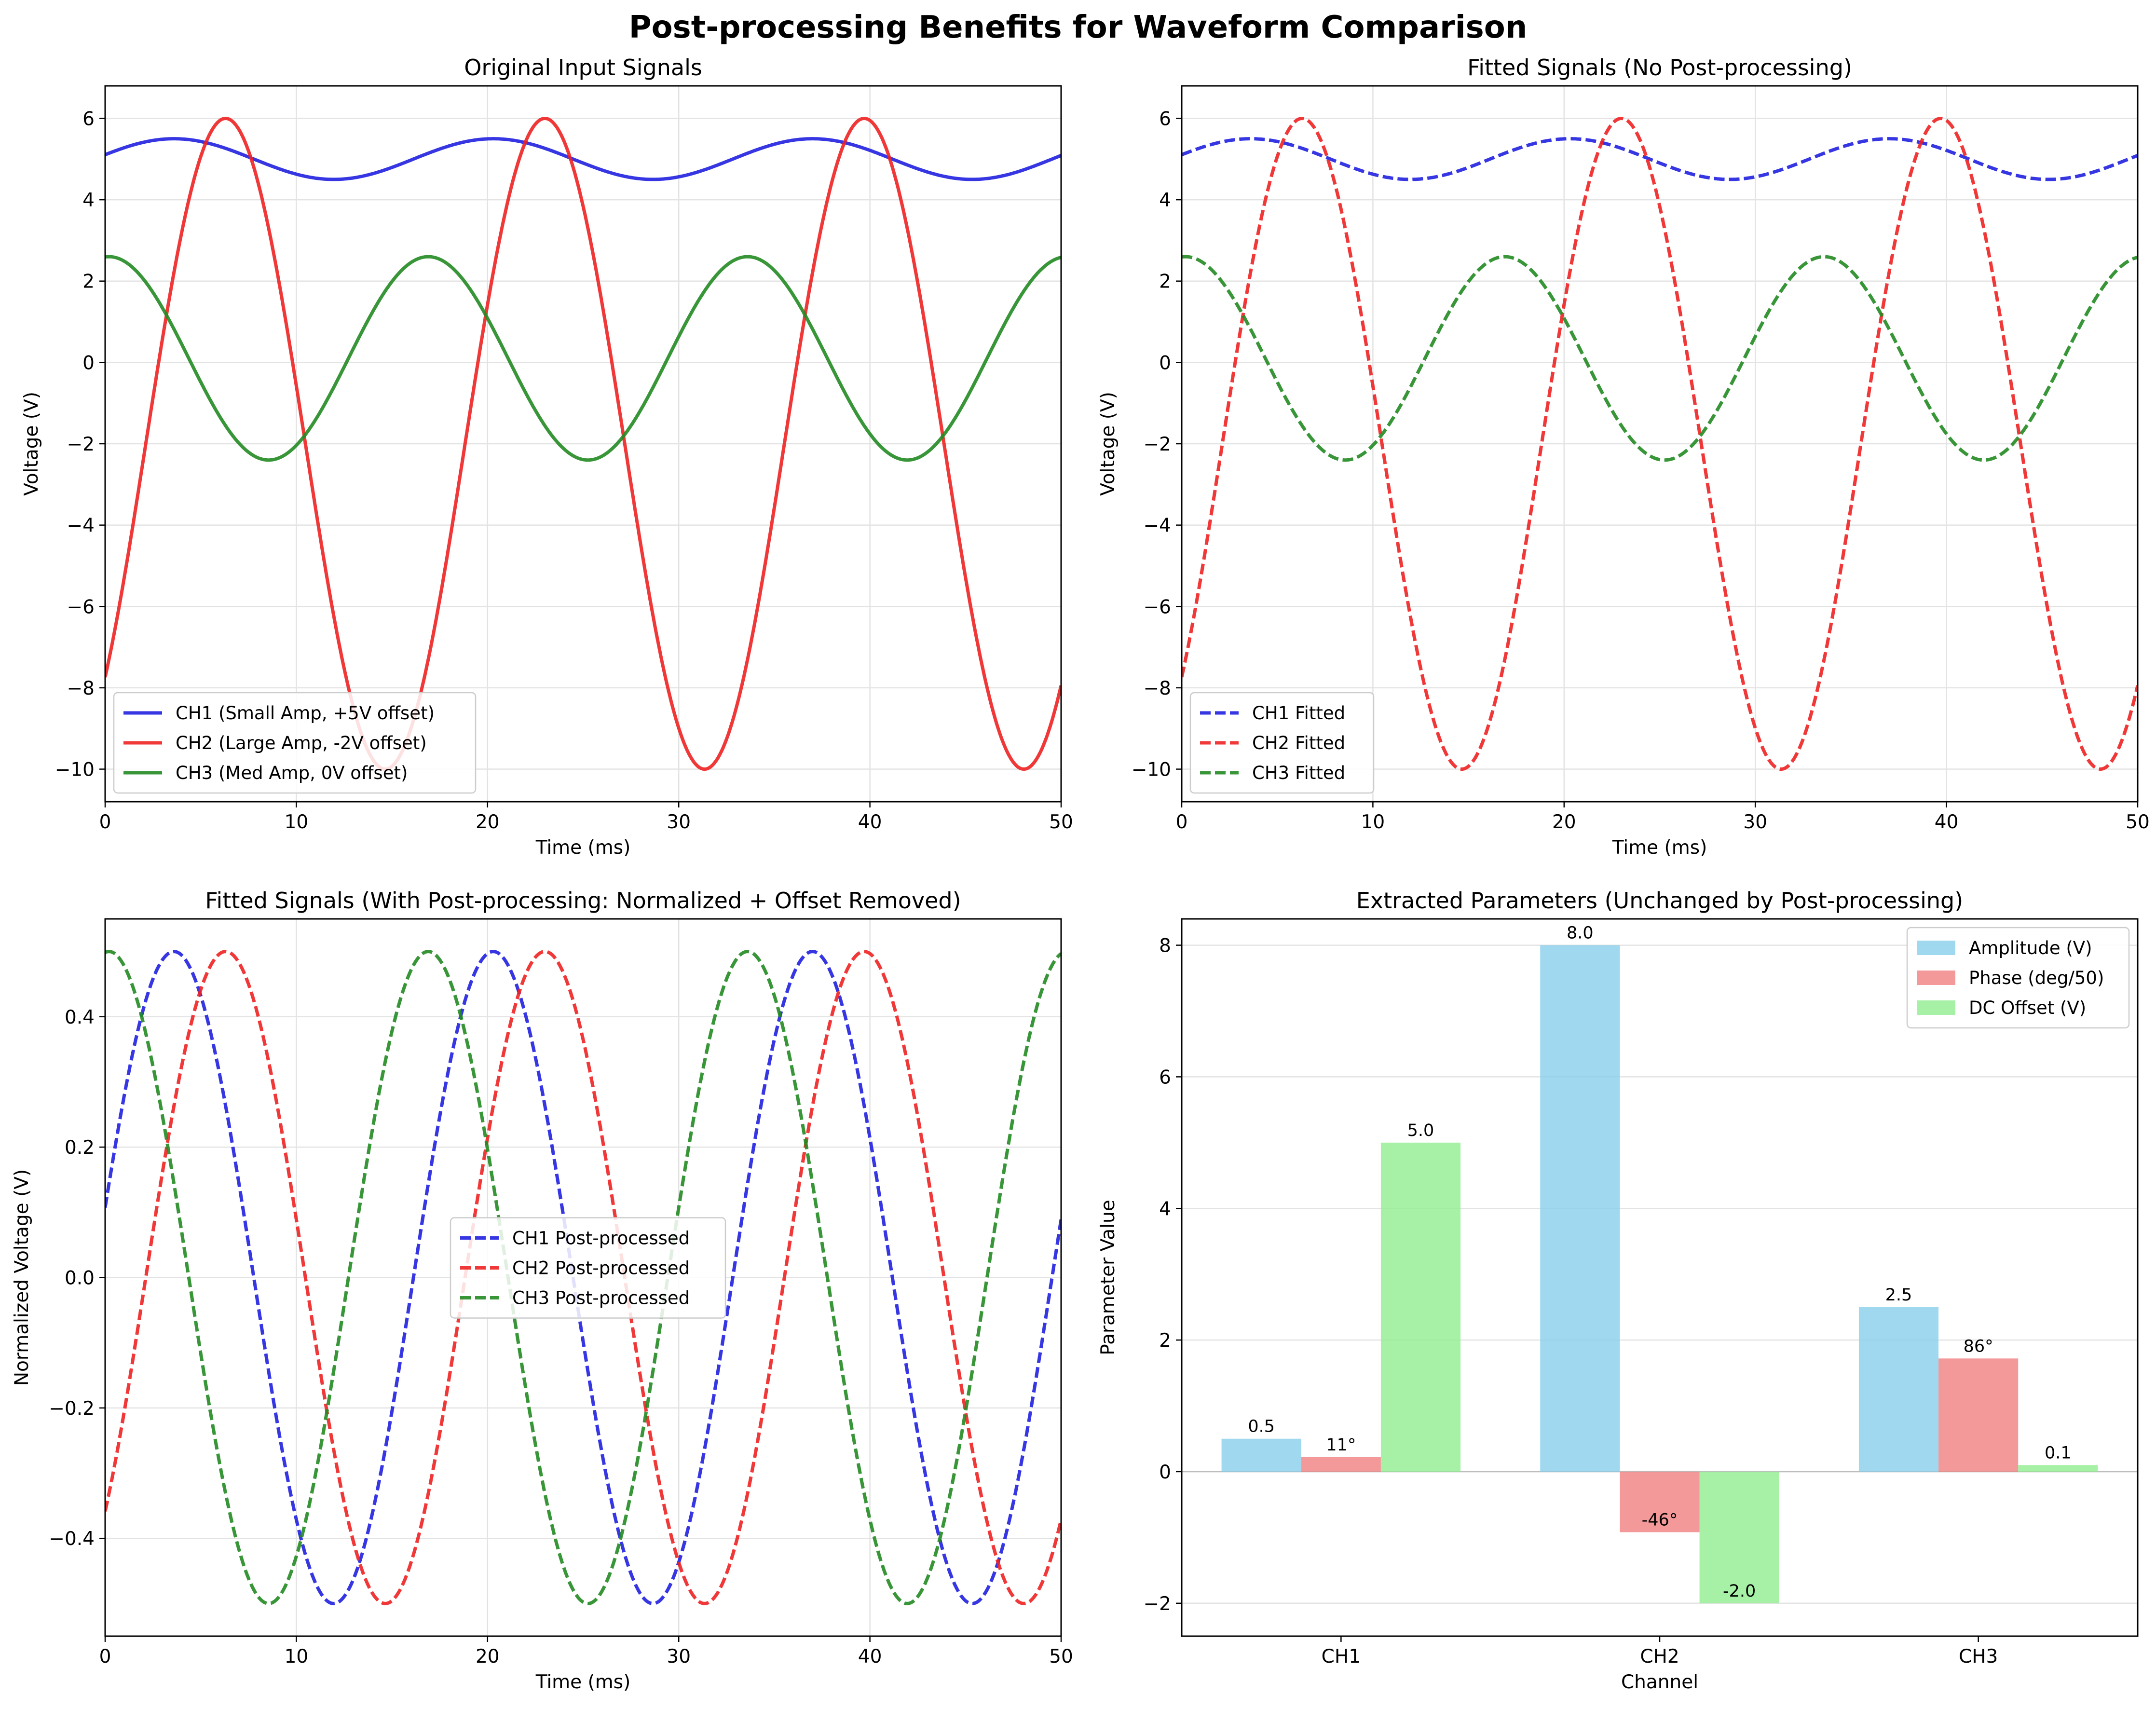  I want to click on y-tick-label: 0.2, so click(80, 1148).